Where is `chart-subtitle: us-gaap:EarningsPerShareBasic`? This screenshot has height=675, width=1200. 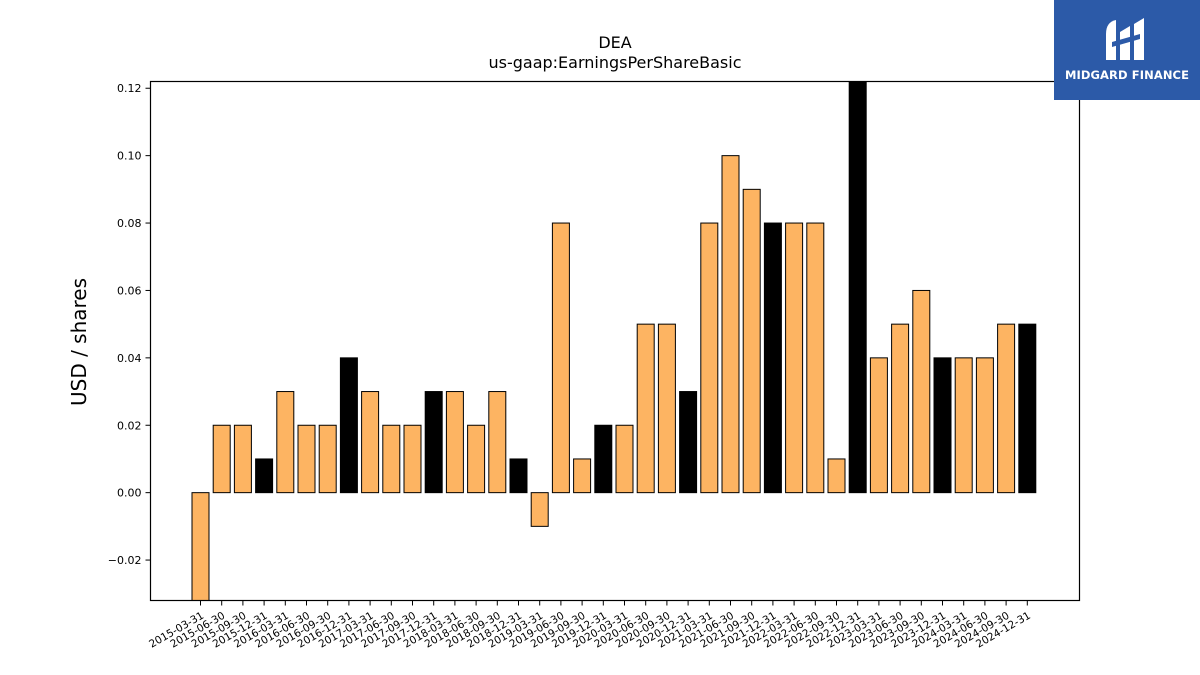 chart-subtitle: us-gaap:EarningsPerShareBasic is located at coordinates (614, 62).